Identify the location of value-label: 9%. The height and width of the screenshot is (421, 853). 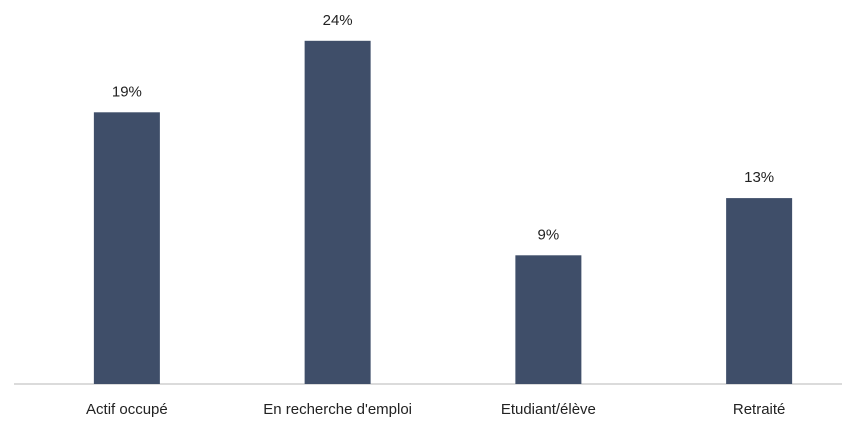
(549, 234).